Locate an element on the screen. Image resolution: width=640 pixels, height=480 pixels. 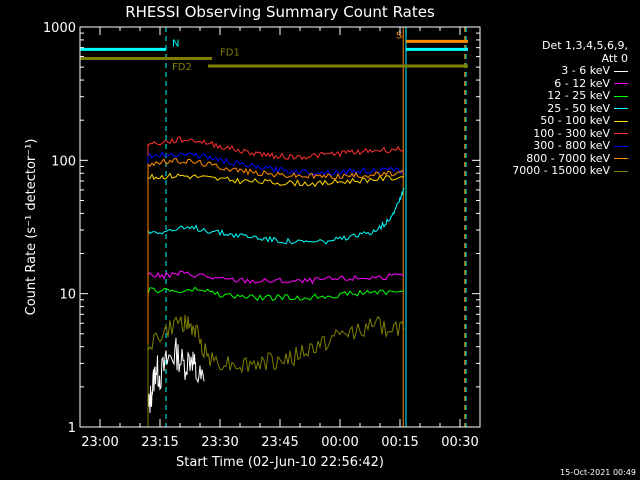
legend-header-1: Det 1,3,4,5,6,9, is located at coordinates (584, 45).